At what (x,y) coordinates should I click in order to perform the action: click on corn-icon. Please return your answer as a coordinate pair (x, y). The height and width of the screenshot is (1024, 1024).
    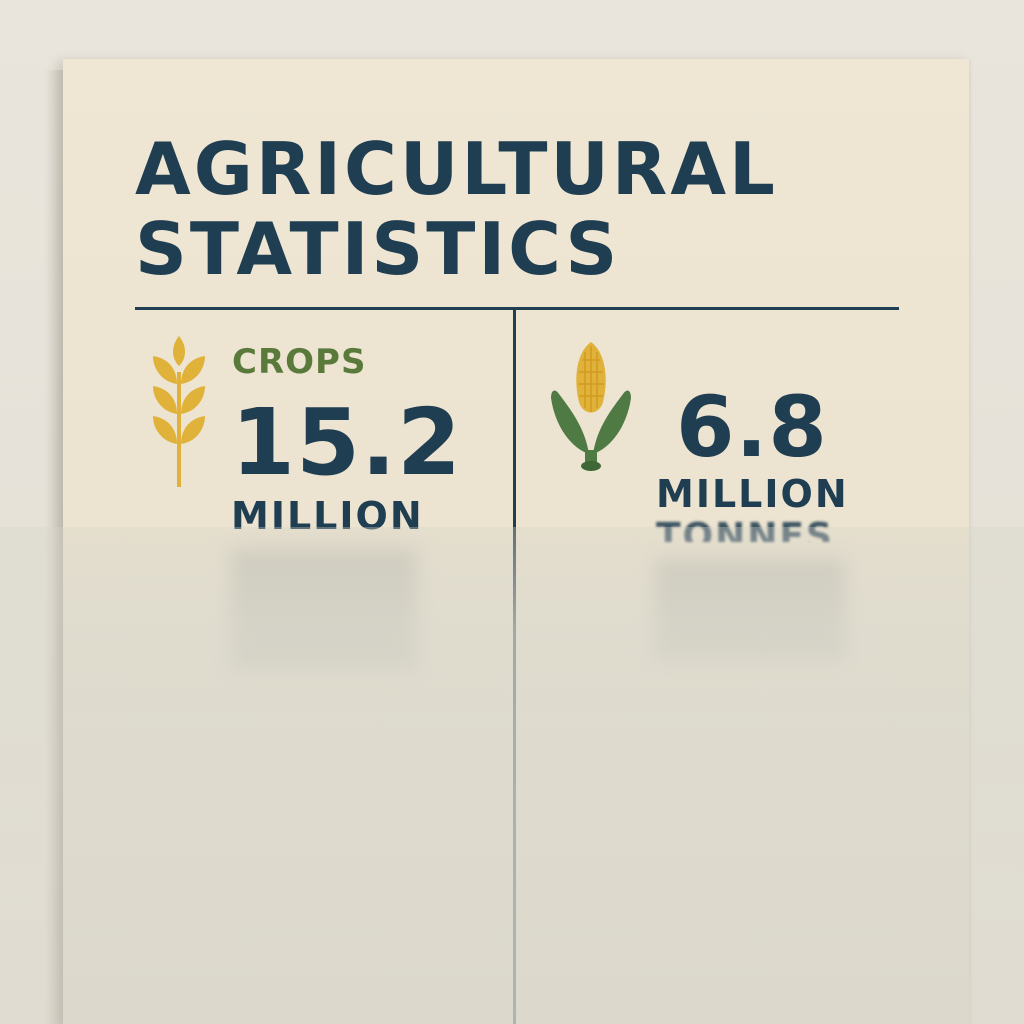
    Looking at the image, I should click on (591, 406).